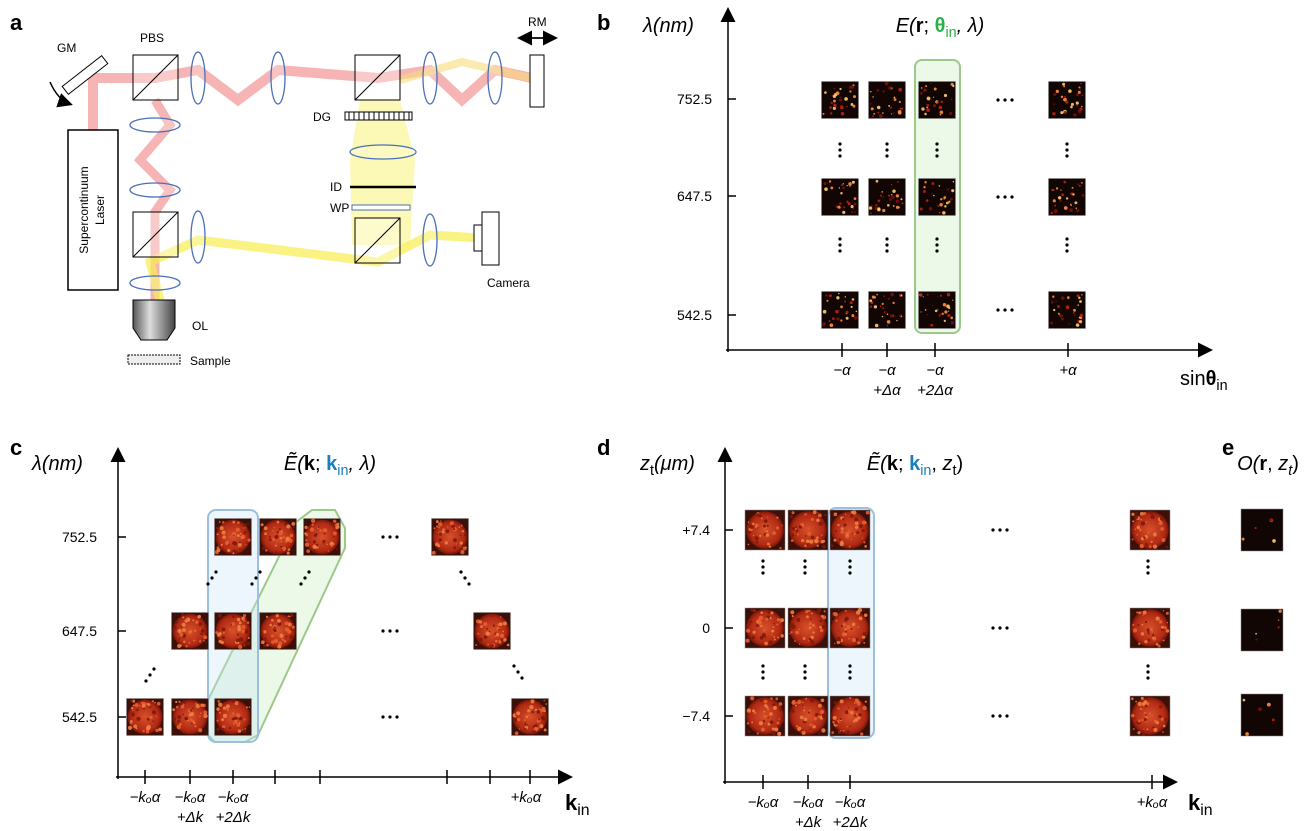 This screenshot has width=1316, height=831. Describe the element at coordinates (696, 530) in the screenshot. I see `text-part: +7.4` at that location.